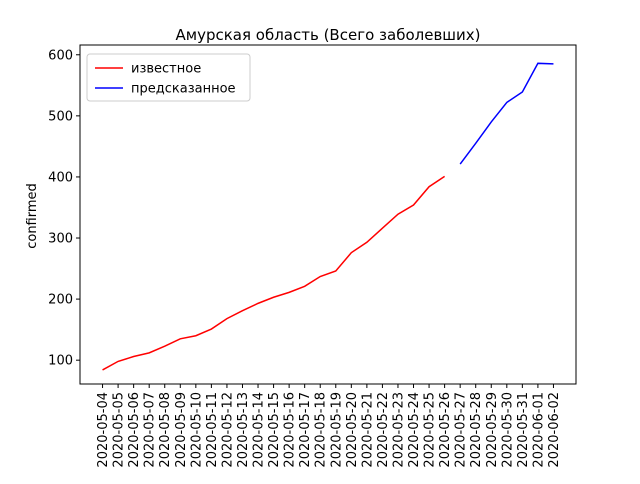 This screenshot has height=484, width=640. What do you see at coordinates (243, 430) in the screenshot?
I see `x-tick-label: 2020-05-13` at bounding box center [243, 430].